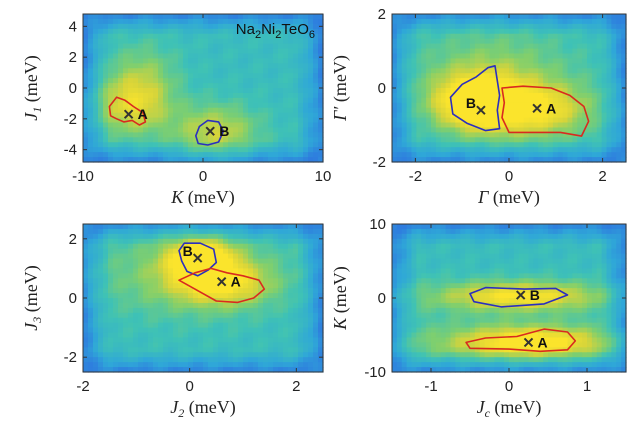  What do you see at coordinates (177, 197) in the screenshot?
I see `x-axis-symbol: K` at bounding box center [177, 197].